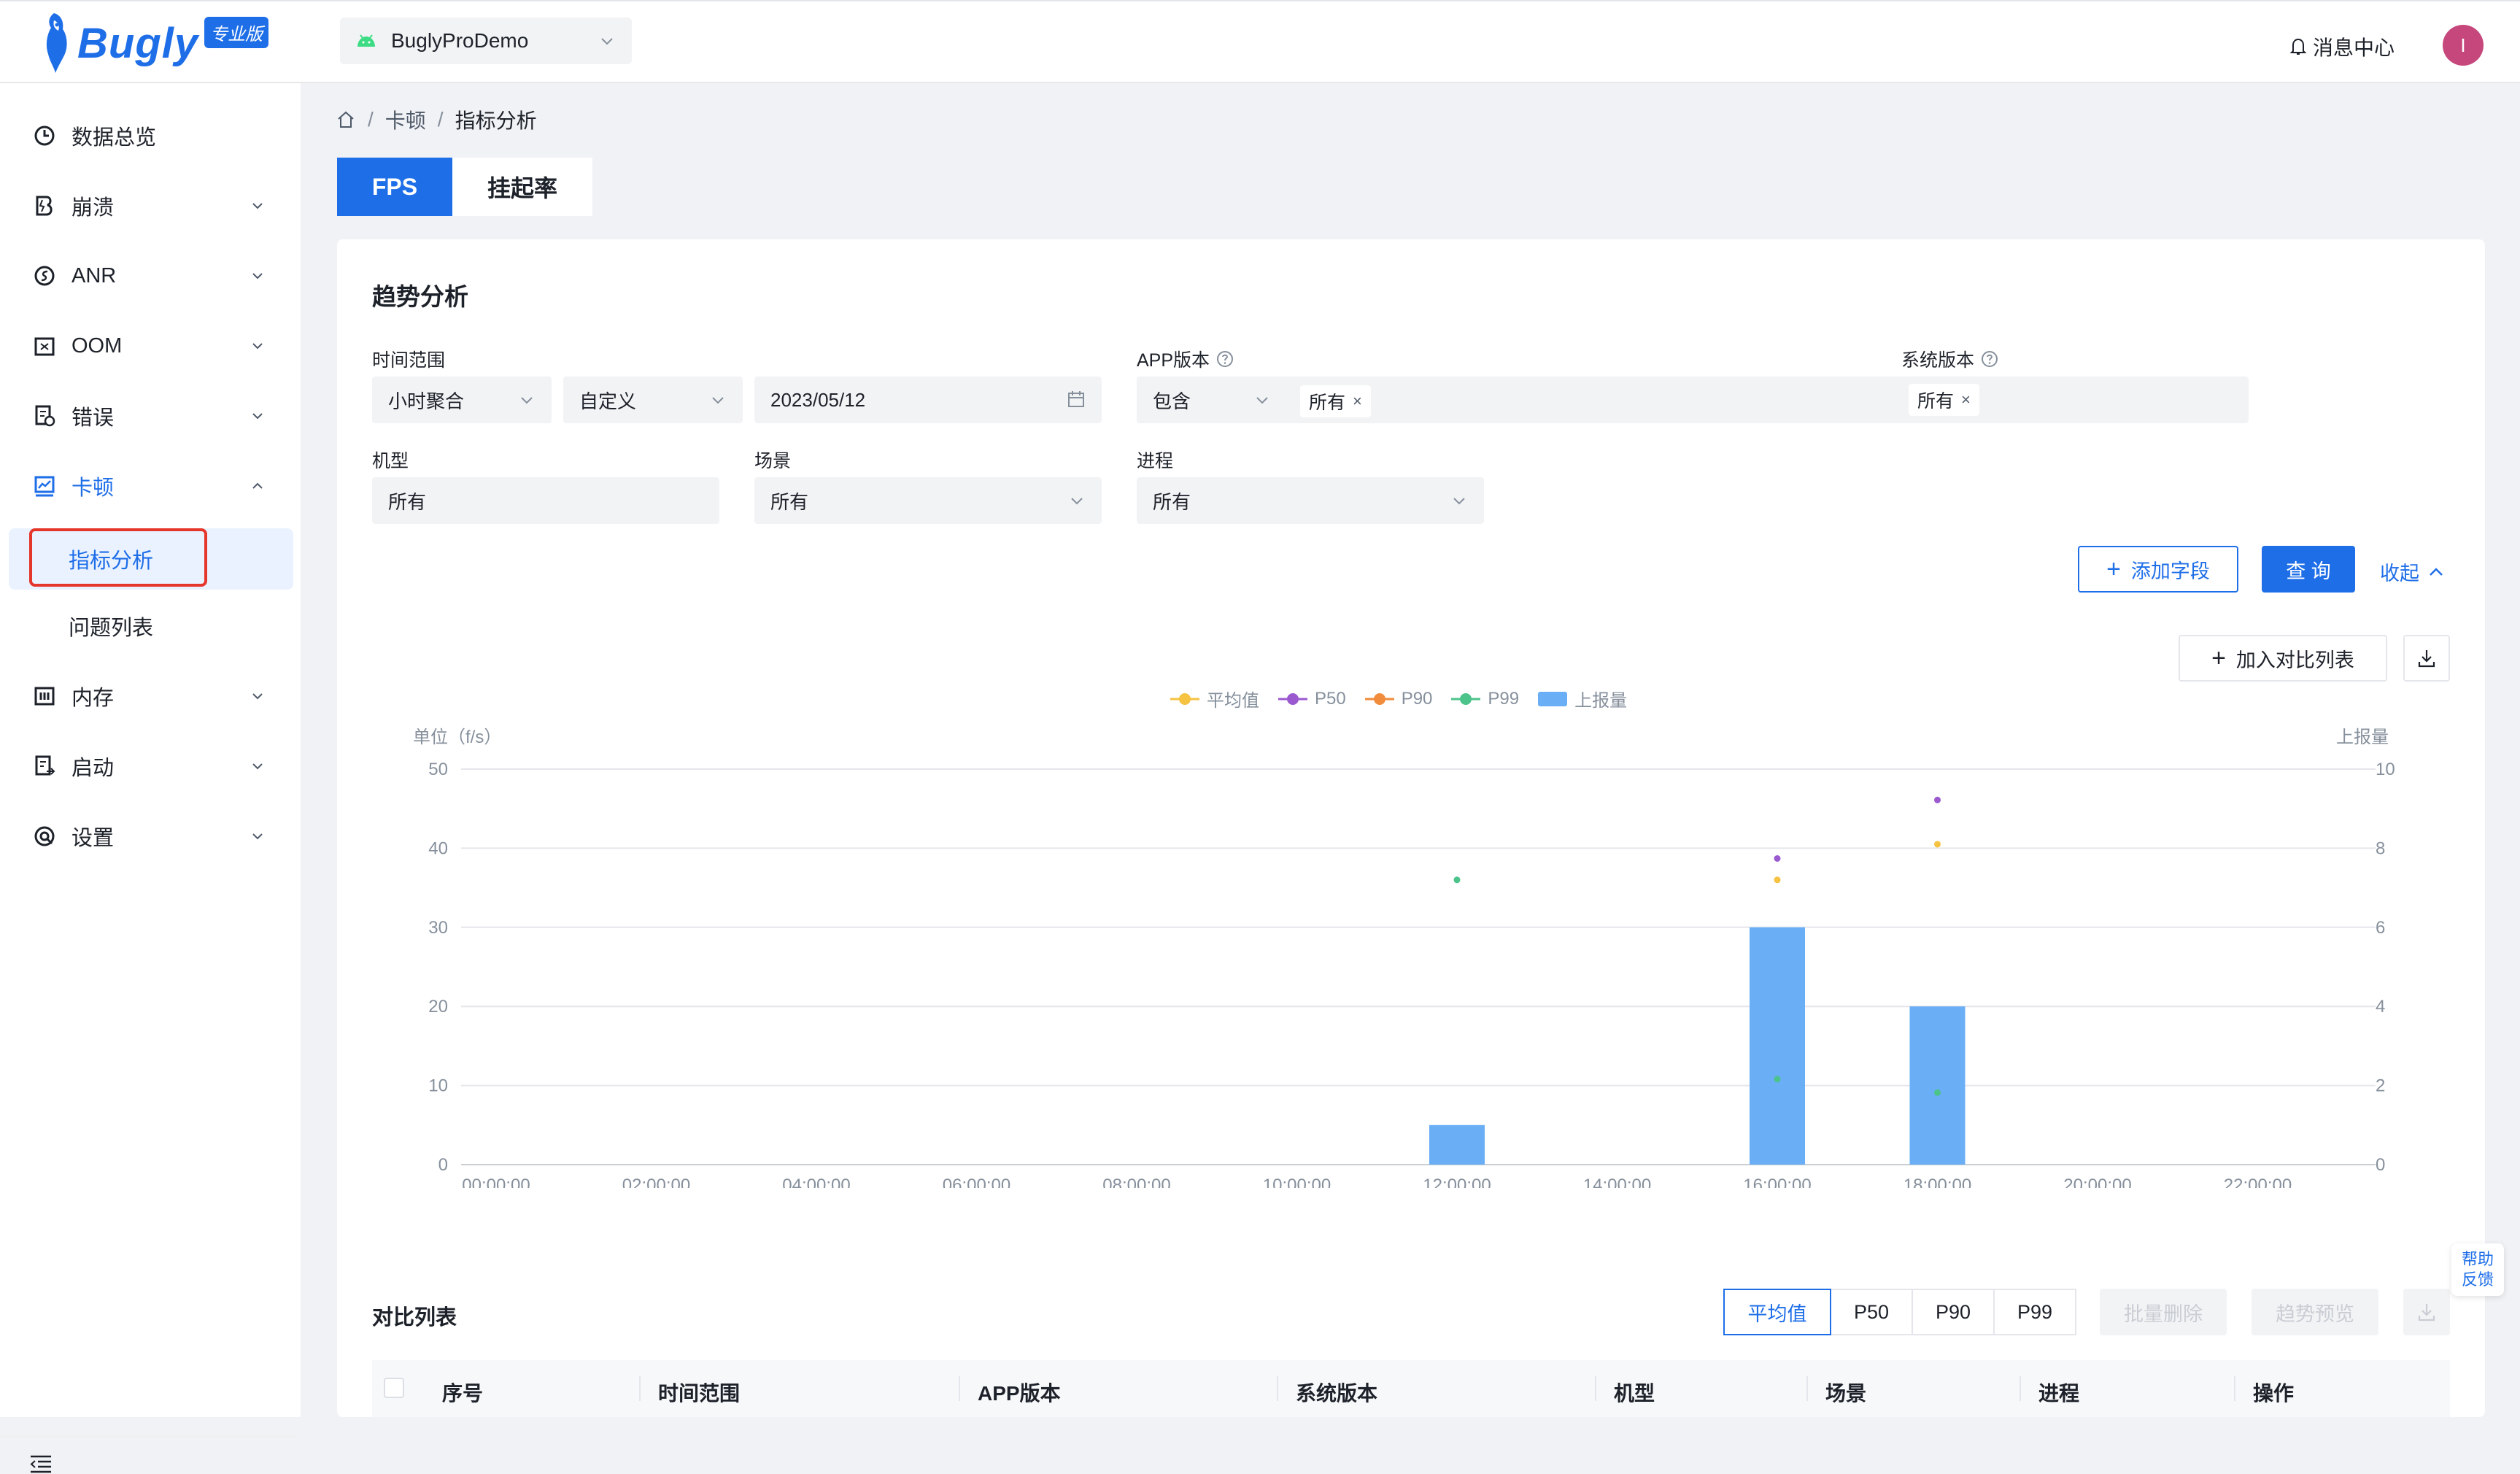 The height and width of the screenshot is (1474, 2520). Describe the element at coordinates (653, 400) in the screenshot. I see `range-mode-select: 自定义` at that location.